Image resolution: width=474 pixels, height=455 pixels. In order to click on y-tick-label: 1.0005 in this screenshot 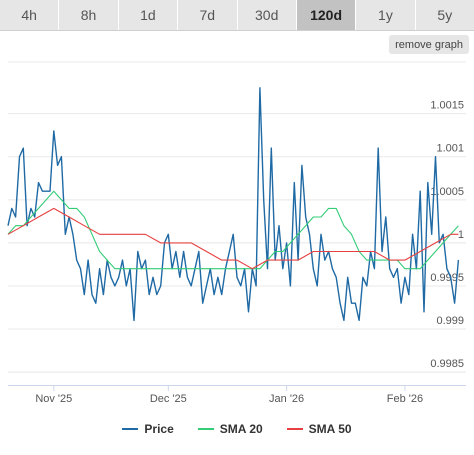, I will do `click(447, 192)`.